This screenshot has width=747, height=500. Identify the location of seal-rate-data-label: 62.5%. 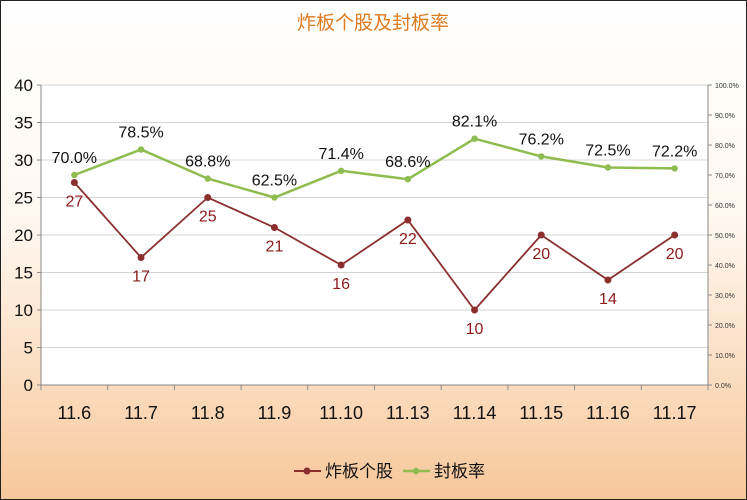
(274, 181).